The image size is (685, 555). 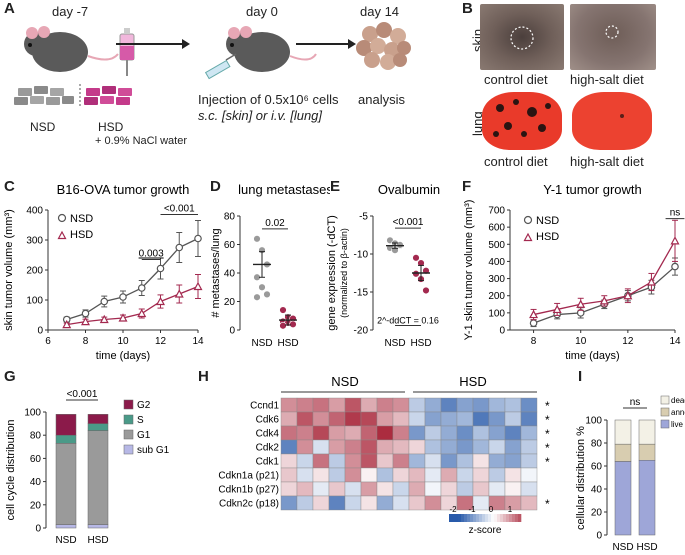 What do you see at coordinates (62, 218) in the screenshot?
I see `legend-nsd-marker` at bounding box center [62, 218].